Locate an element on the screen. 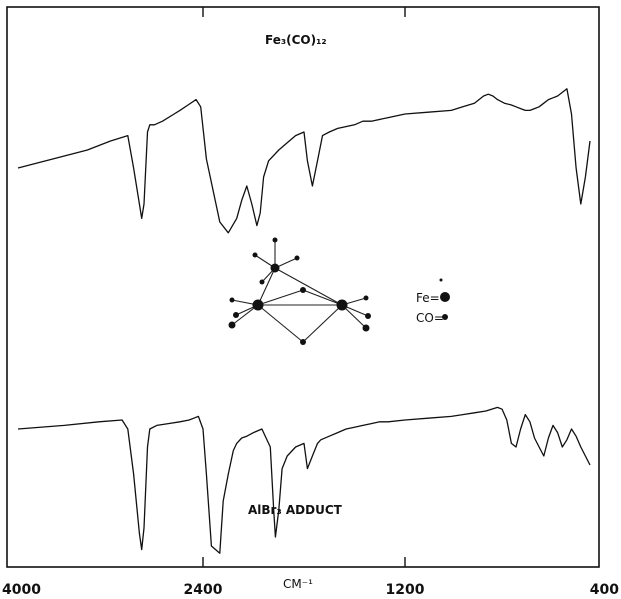  x-tick-label: 4000 is located at coordinates (21, 590).